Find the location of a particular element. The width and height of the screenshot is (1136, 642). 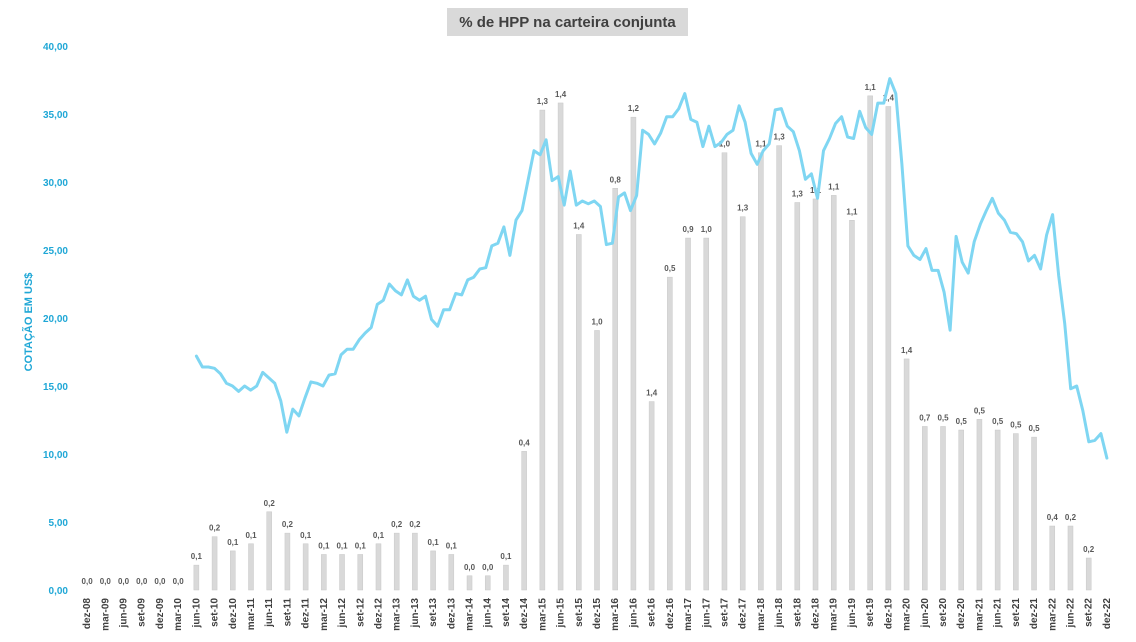

x-tick-label: mar-12 is located at coordinates (324, 614).